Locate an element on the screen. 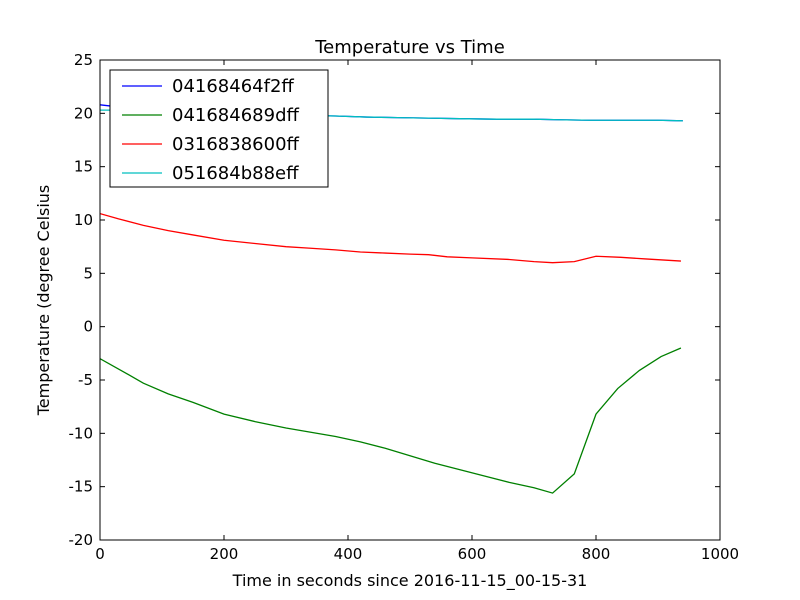 This screenshot has width=800, height=600. y-axis-title: Temperature (degree Celsius is located at coordinates (43, 301).